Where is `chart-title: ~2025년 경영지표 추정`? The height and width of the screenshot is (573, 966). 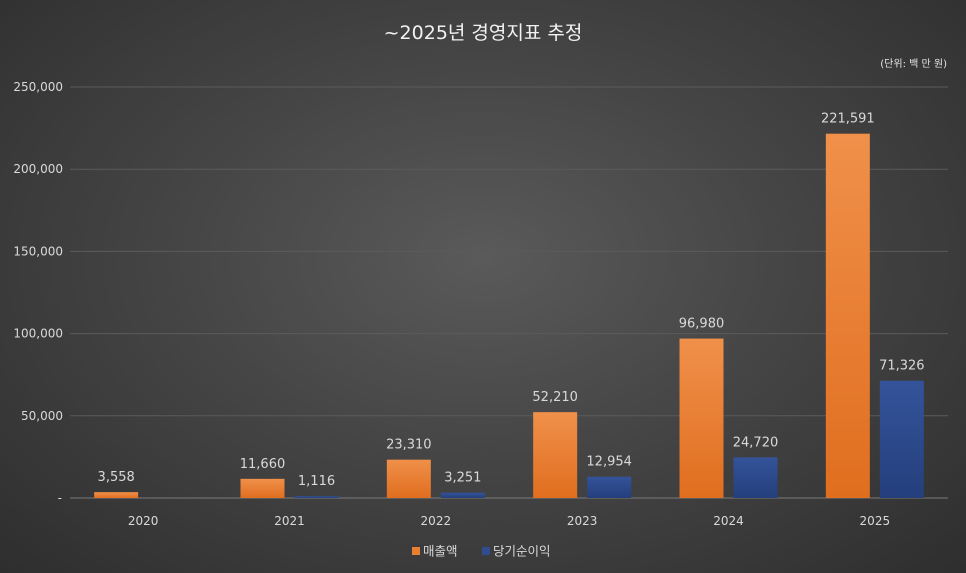
chart-title: ~2025년 경영지표 추정 is located at coordinates (483, 33).